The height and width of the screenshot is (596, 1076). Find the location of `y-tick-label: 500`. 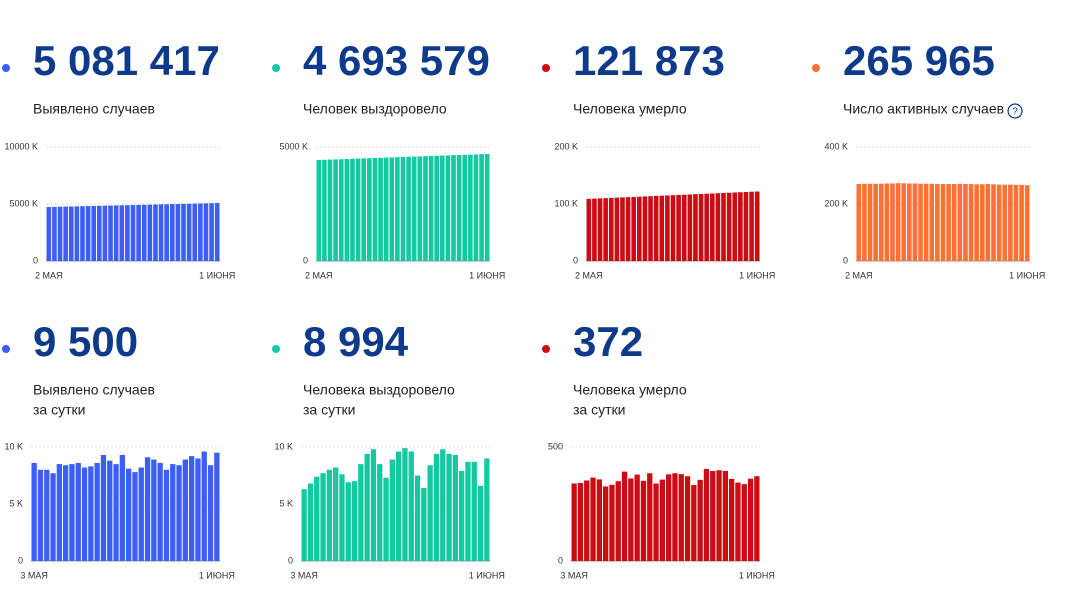

y-tick-label: 500 is located at coordinates (555, 446).